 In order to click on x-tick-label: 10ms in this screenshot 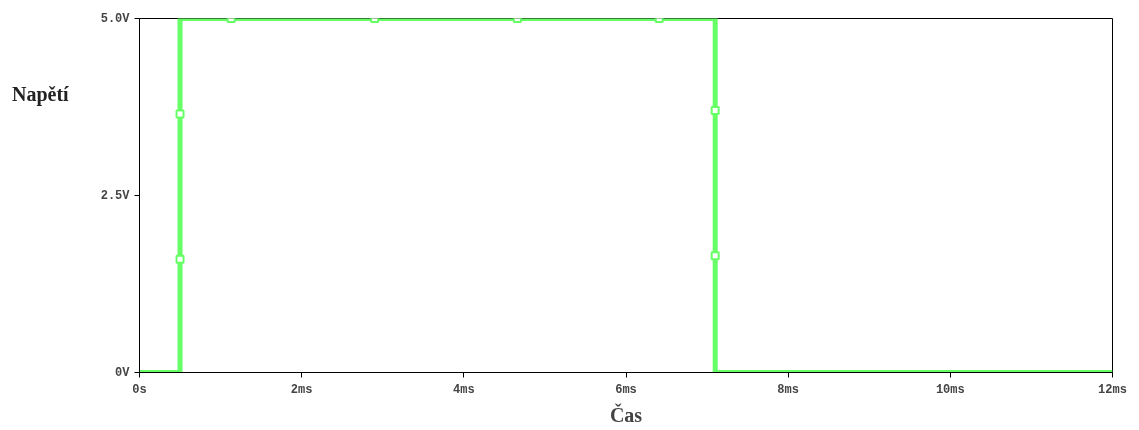, I will do `click(950, 389)`.